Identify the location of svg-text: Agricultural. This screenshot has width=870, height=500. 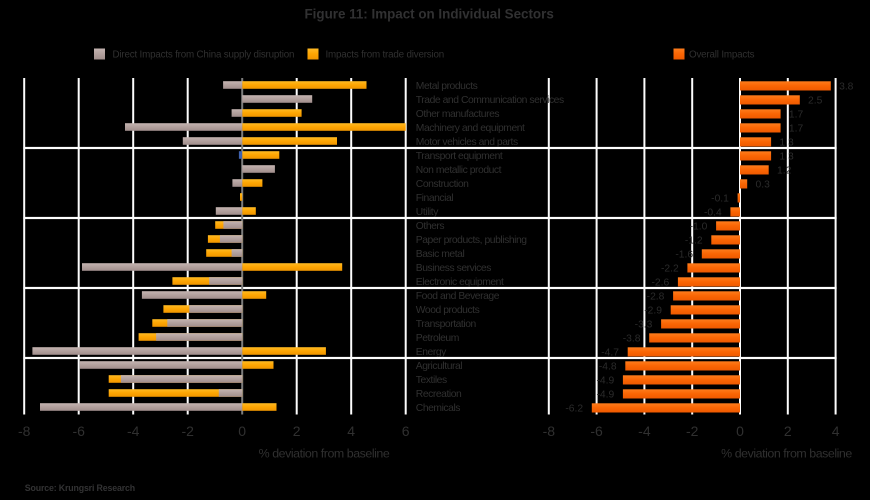
(439, 366).